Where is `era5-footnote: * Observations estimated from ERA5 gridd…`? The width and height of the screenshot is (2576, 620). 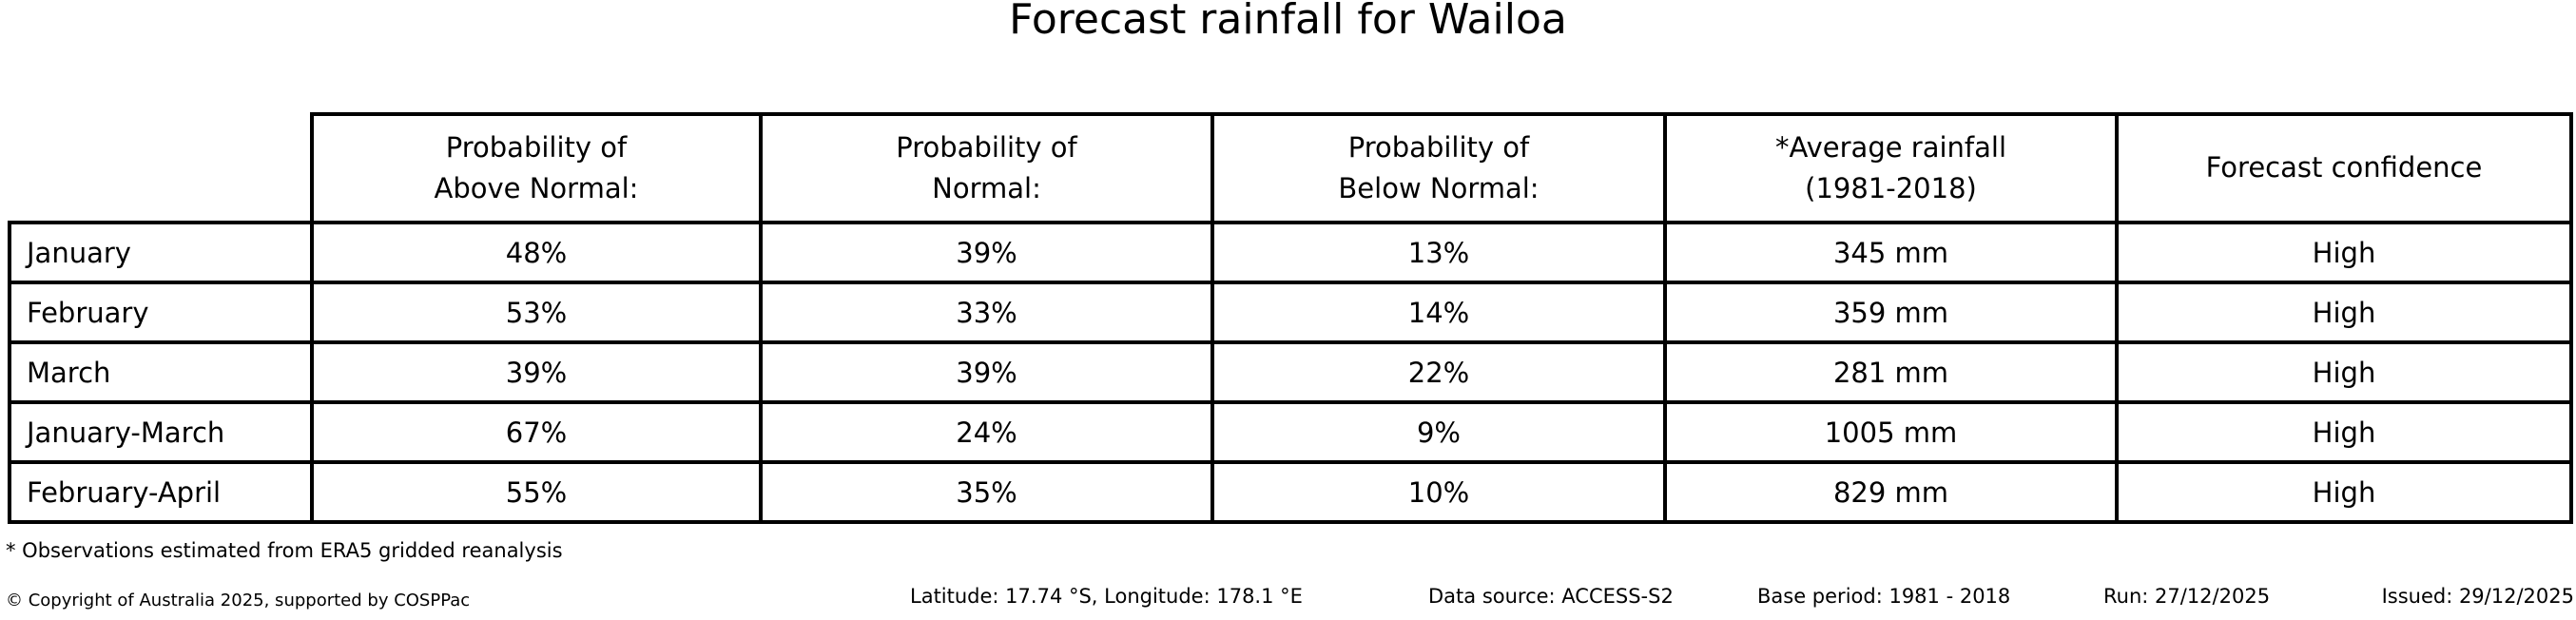
era5-footnote: * Observations estimated from ERA5 gridd… is located at coordinates (284, 550).